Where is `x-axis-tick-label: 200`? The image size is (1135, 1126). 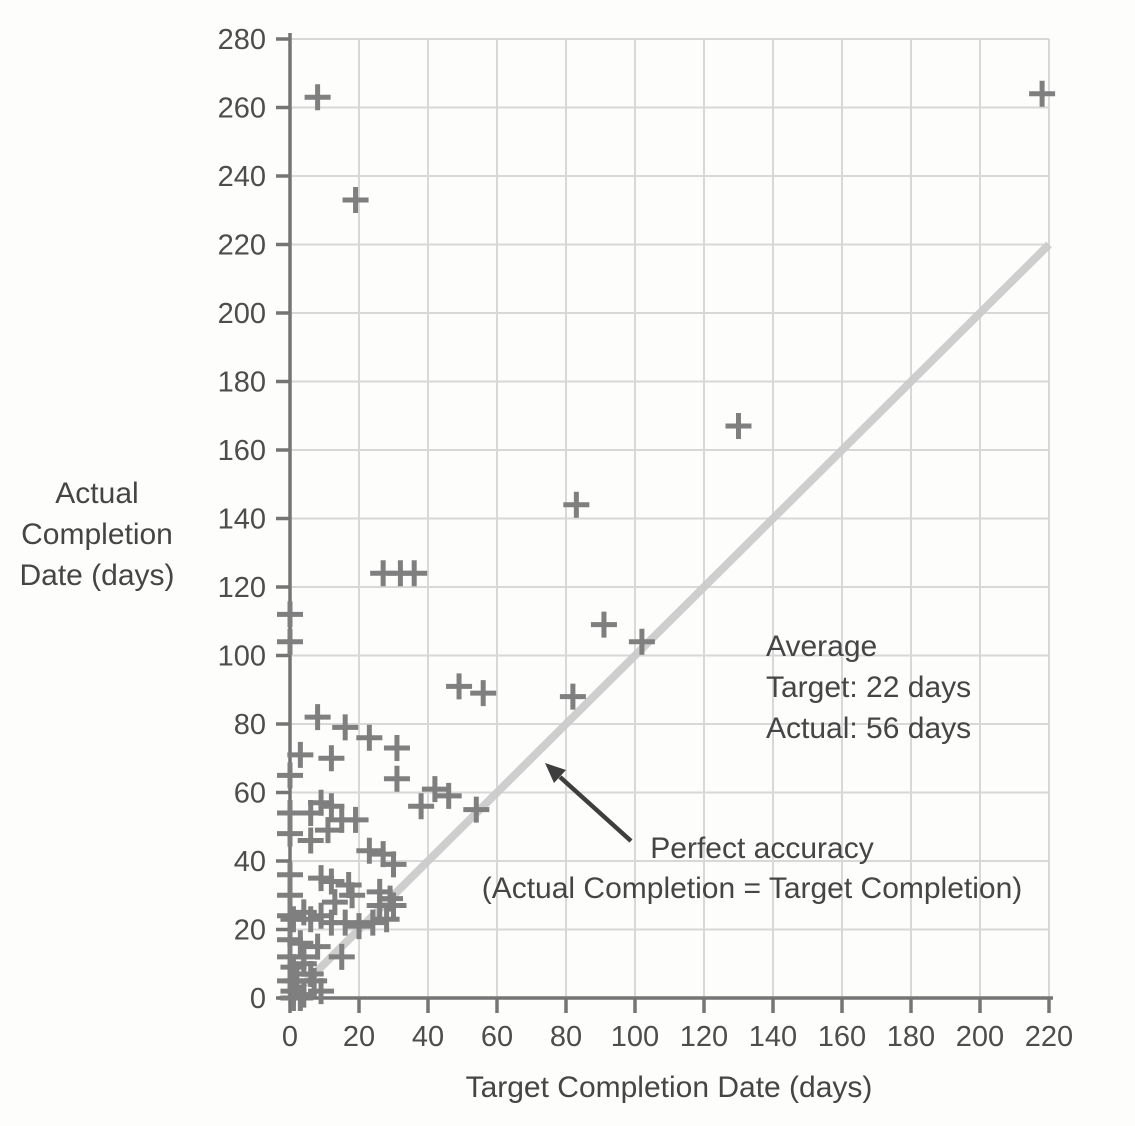 x-axis-tick-label: 200 is located at coordinates (980, 1037).